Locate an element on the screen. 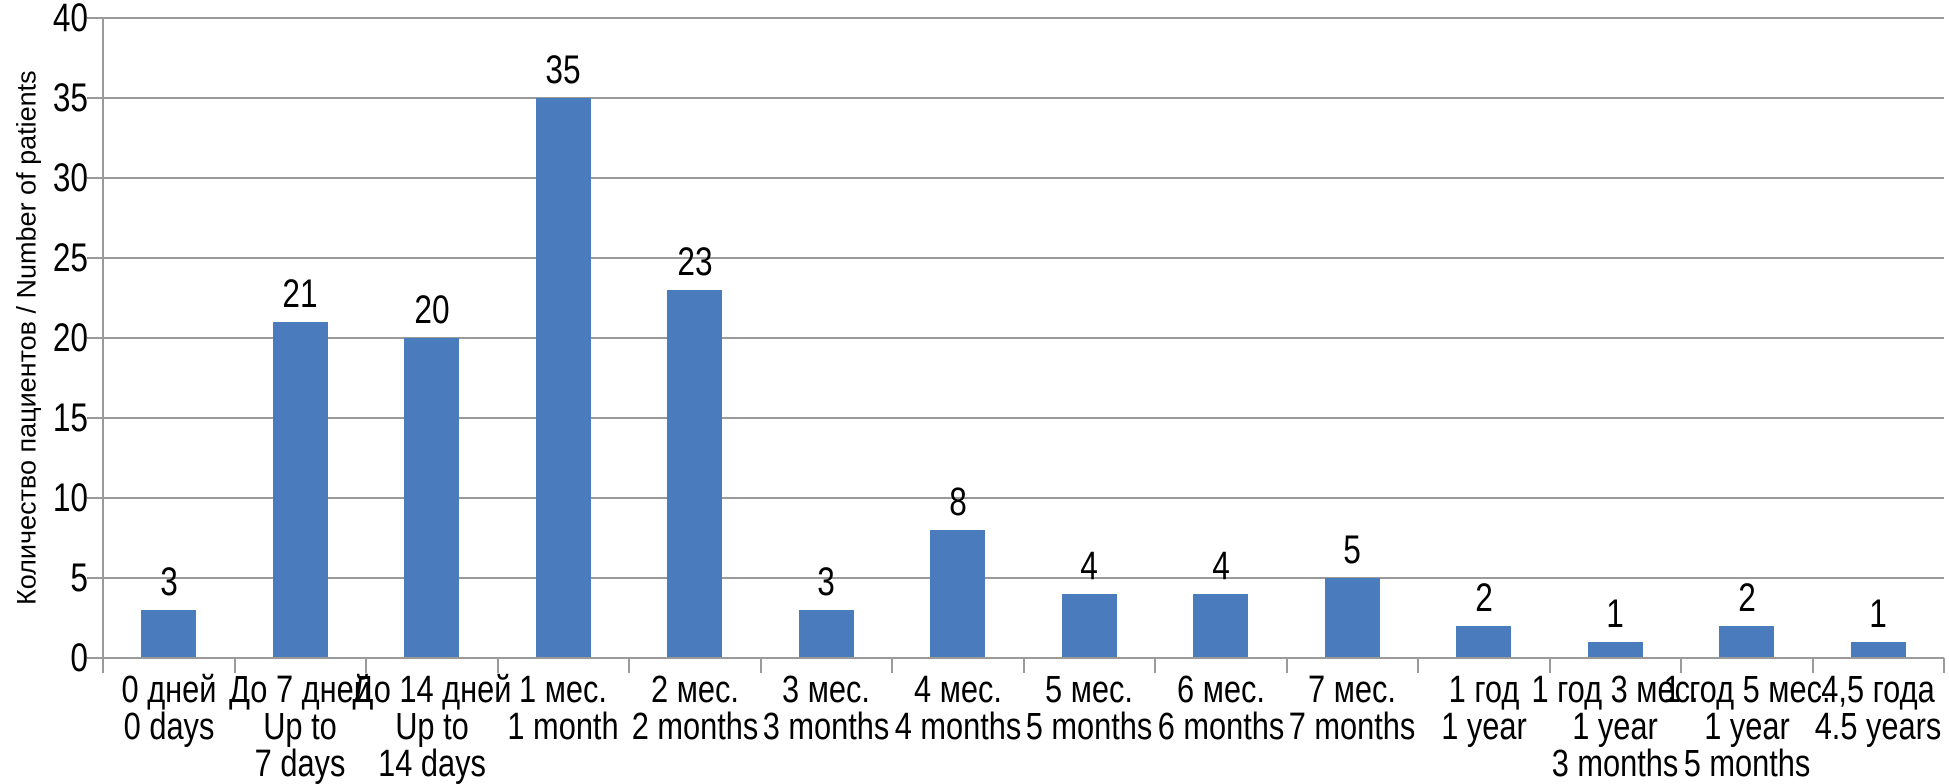 The height and width of the screenshot is (784, 1949). y-tick-label: 40 is located at coordinates (70, 20).